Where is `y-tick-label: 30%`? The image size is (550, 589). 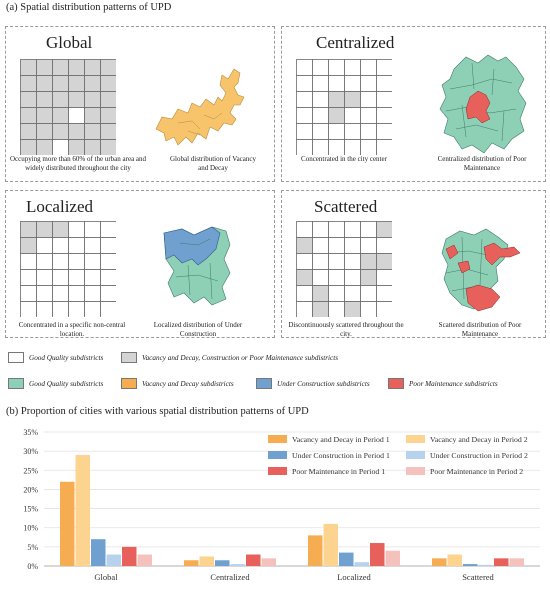
y-tick-label: 30% is located at coordinates (30, 451).